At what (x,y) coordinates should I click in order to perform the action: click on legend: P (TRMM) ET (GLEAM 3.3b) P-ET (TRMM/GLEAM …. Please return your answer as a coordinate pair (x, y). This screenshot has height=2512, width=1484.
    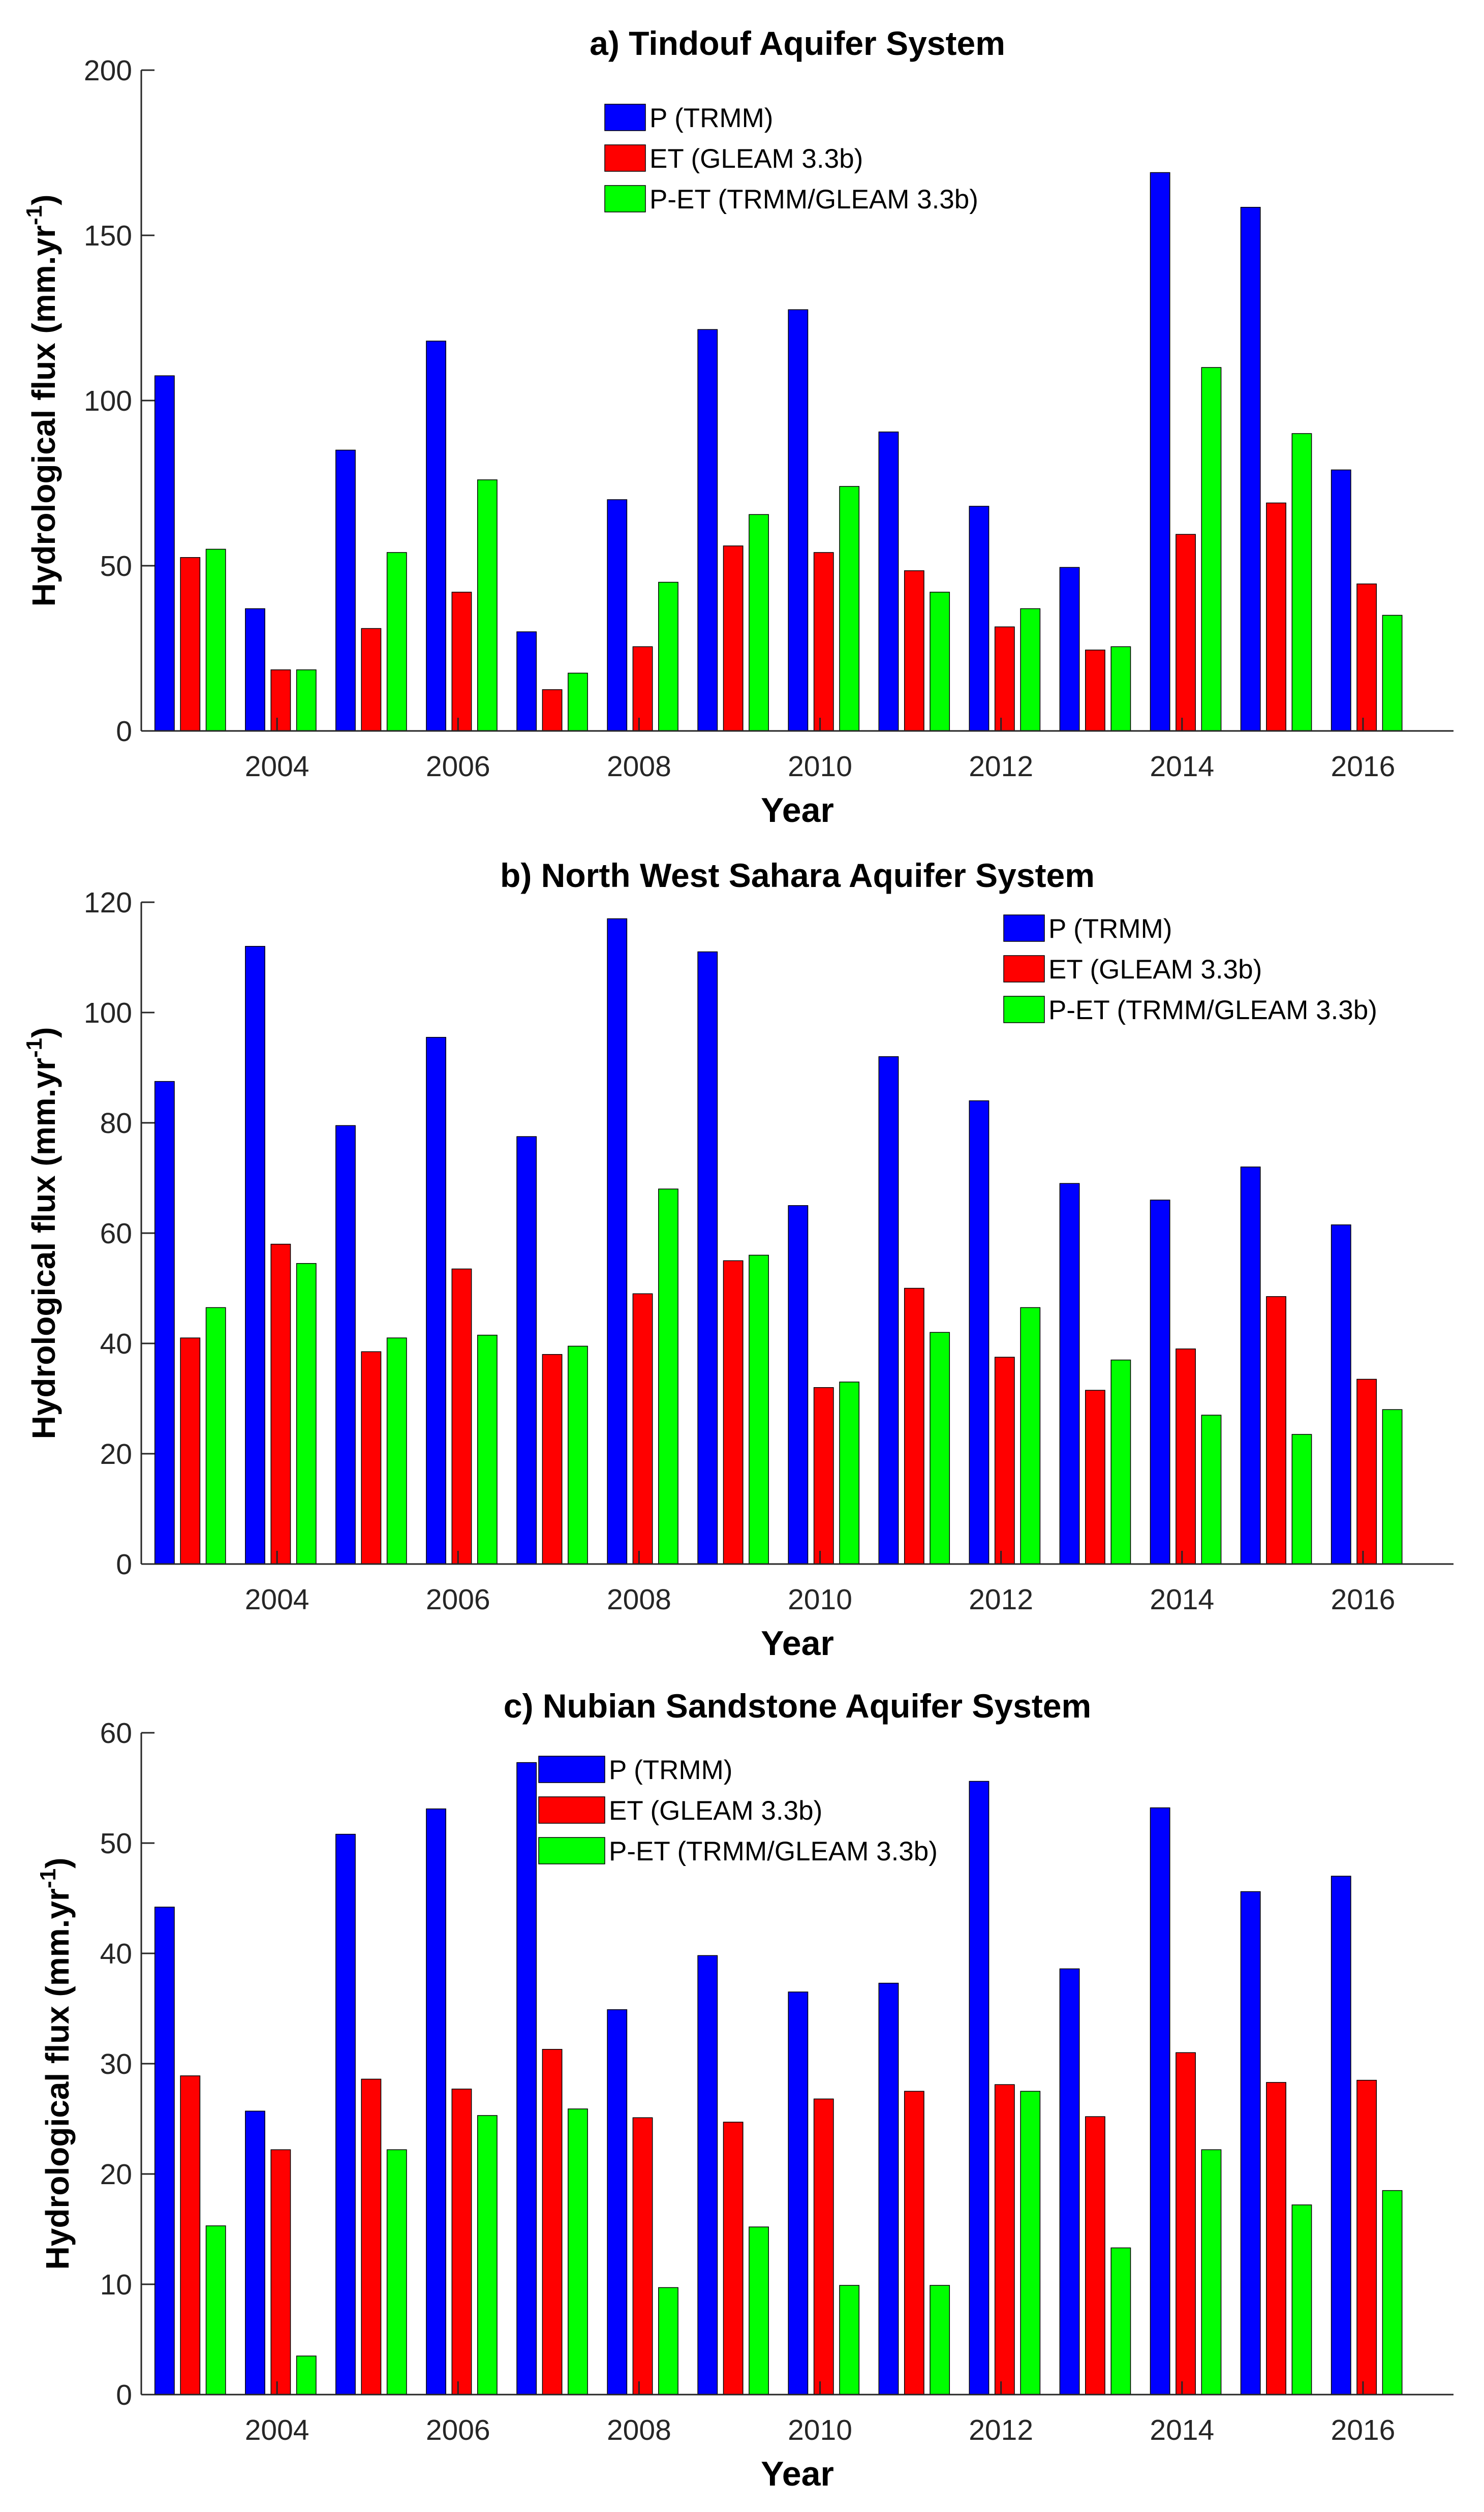
    Looking at the image, I should click on (738, 1810).